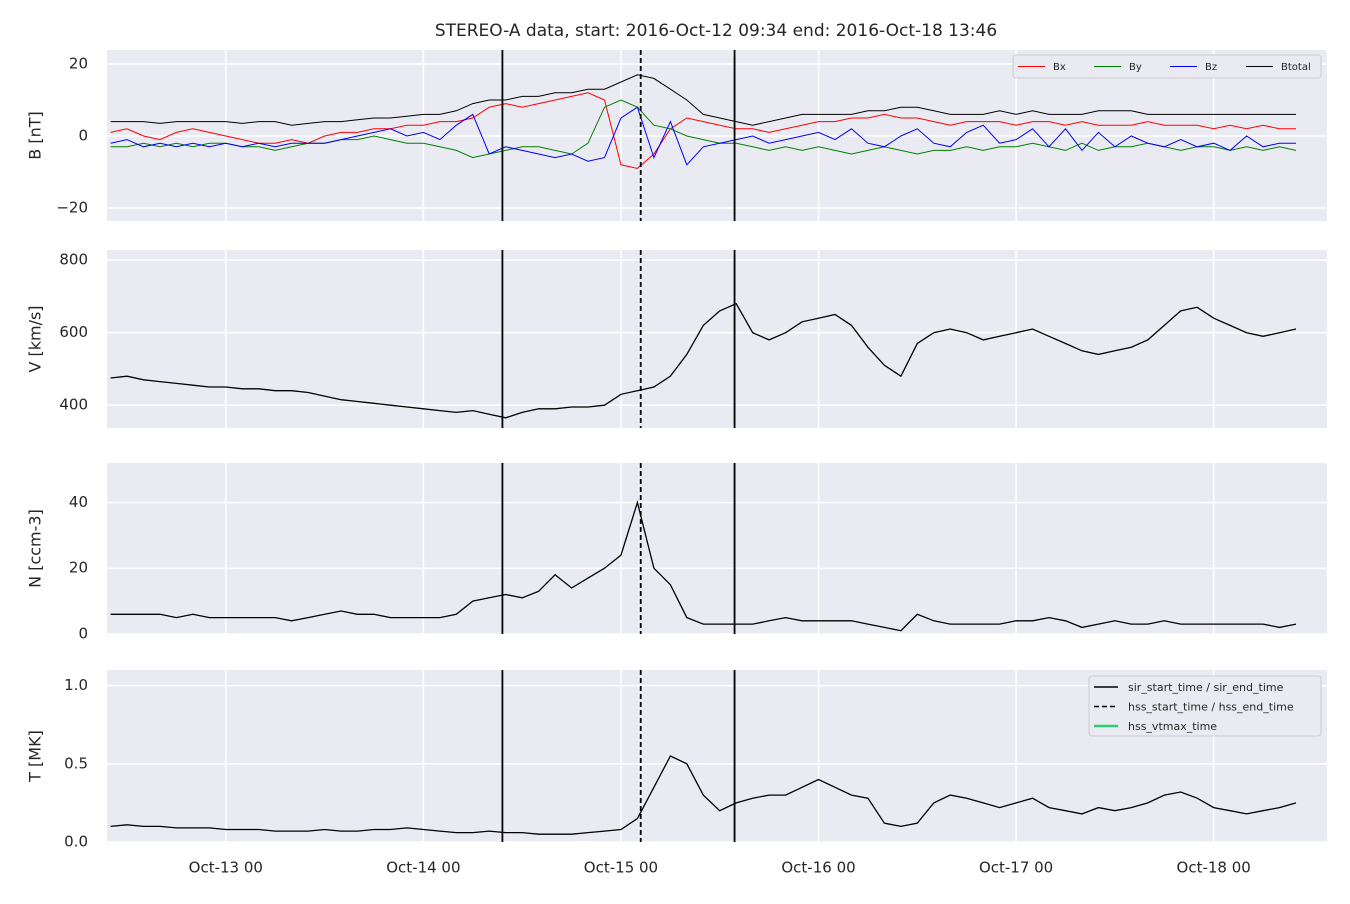  I want to click on y-tick-label: 40, so click(78, 502).